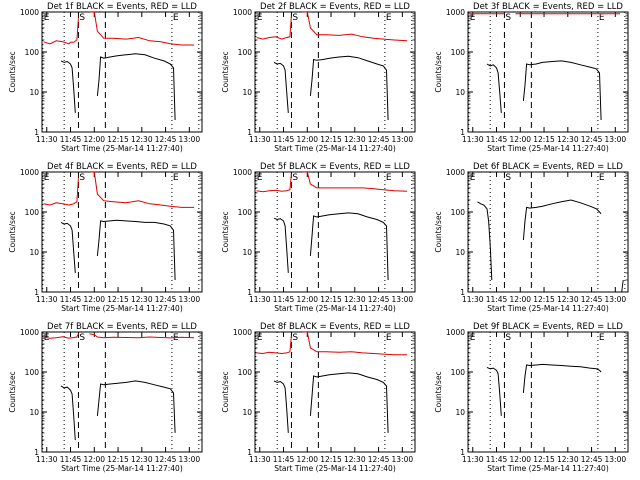  Describe the element at coordinates (335, 167) in the screenshot. I see `panel-title: Det 5f BLACK = Events, RED = LLD` at that location.